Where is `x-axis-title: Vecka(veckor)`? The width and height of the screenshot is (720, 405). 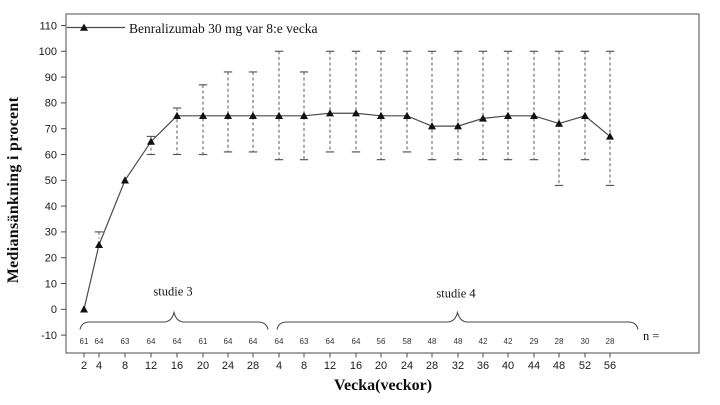
x-axis-title: Vecka(veckor) is located at coordinates (383, 385).